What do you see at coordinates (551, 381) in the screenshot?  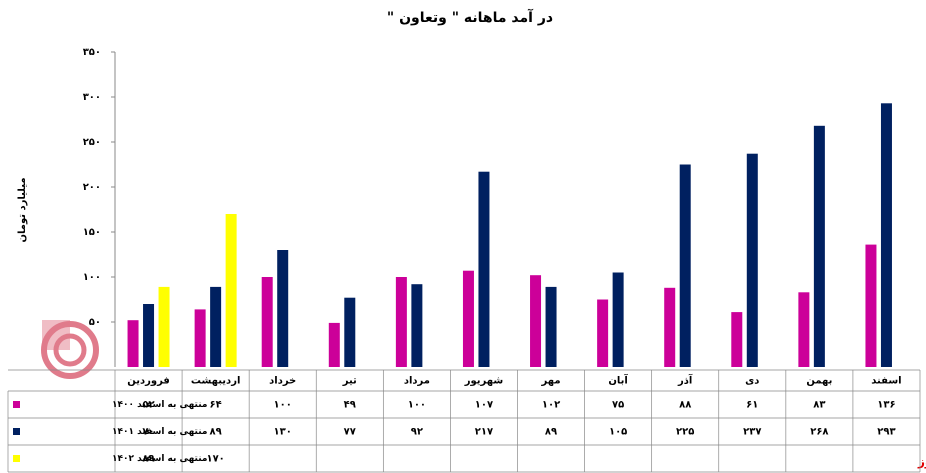 I see `x-tick-label: مهر` at bounding box center [551, 381].